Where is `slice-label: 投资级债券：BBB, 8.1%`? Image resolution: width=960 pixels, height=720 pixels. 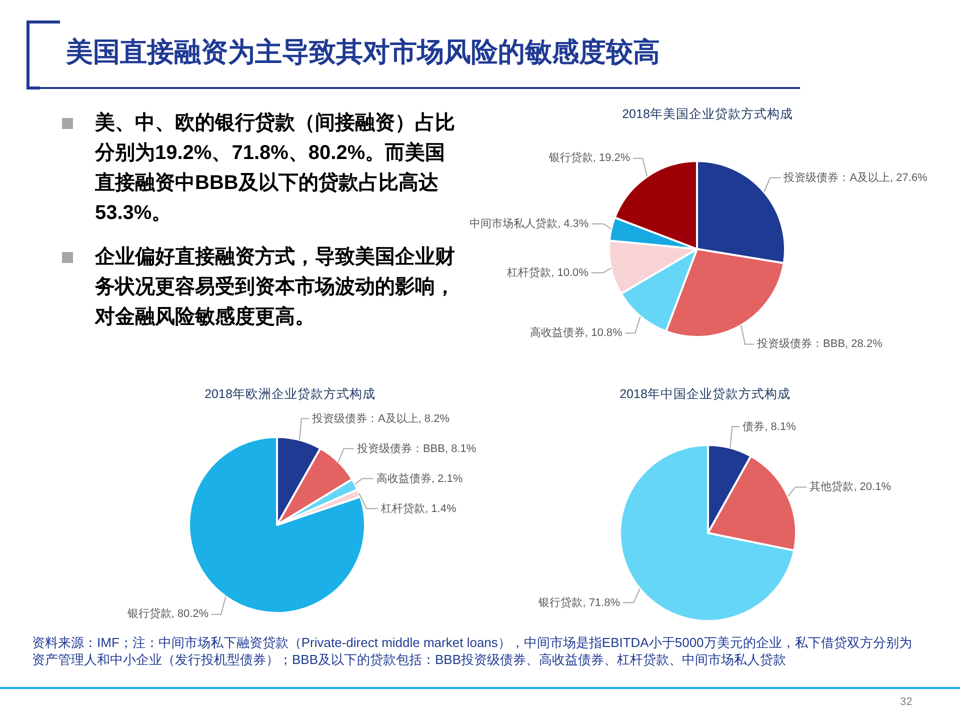
slice-label: 投资级债券：BBB, 8.1% is located at coordinates (416, 449).